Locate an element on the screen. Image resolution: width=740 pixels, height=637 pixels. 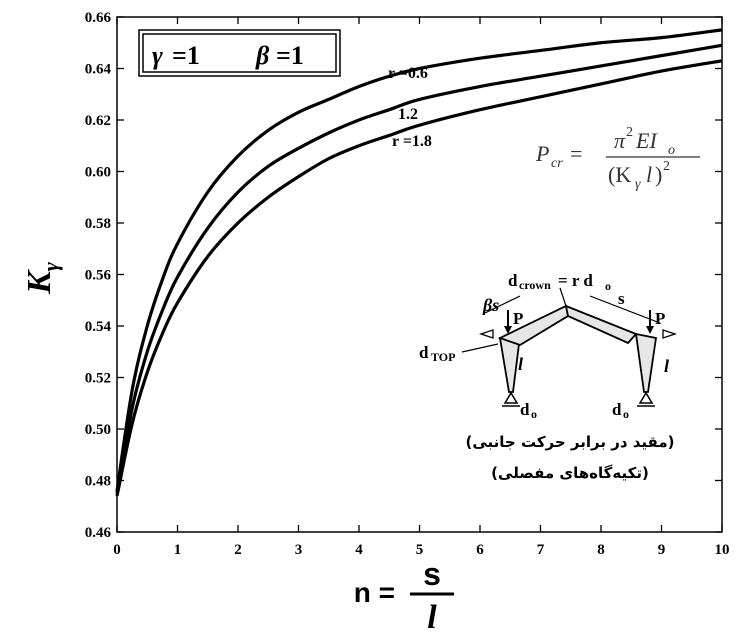
left-load-head is located at coordinates (508, 330).